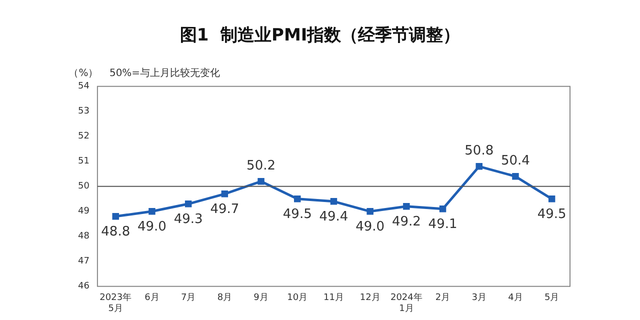 This screenshot has height=320, width=640. What do you see at coordinates (224, 298) in the screenshot?
I see `x-tick-label: 8月` at bounding box center [224, 298].